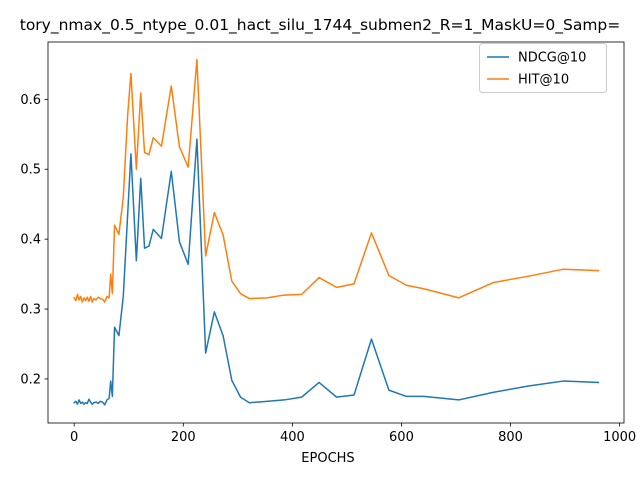 This screenshot has height=480, width=640. I want to click on legend: NDCG@10 HIT@10, so click(543, 68).